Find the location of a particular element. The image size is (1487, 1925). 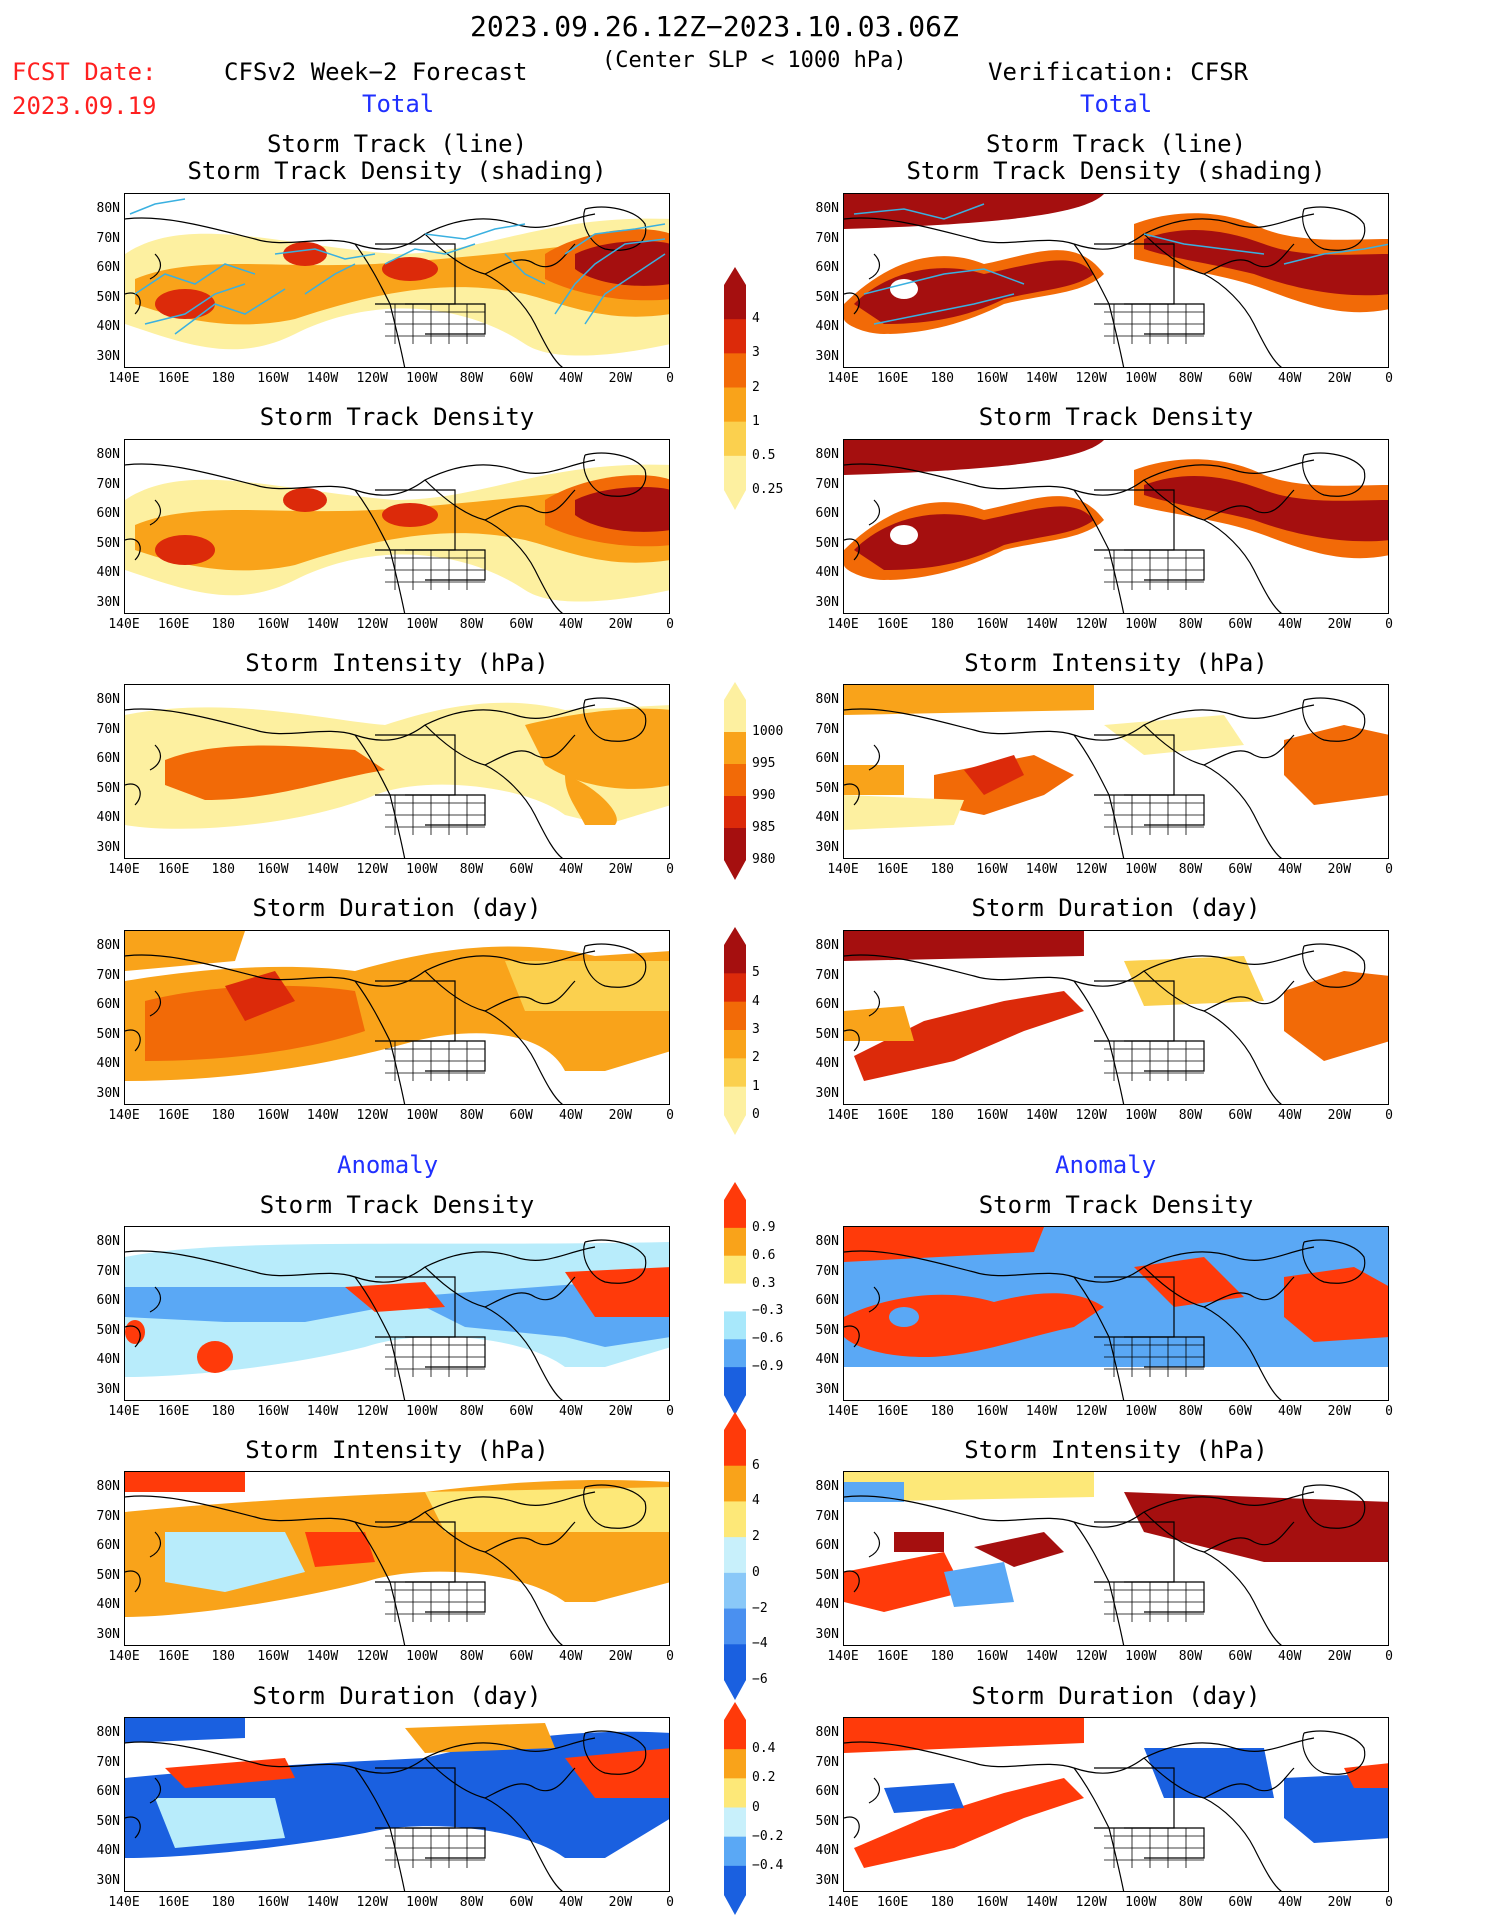

colorbar-top-arrow is located at coordinates (735, 936).